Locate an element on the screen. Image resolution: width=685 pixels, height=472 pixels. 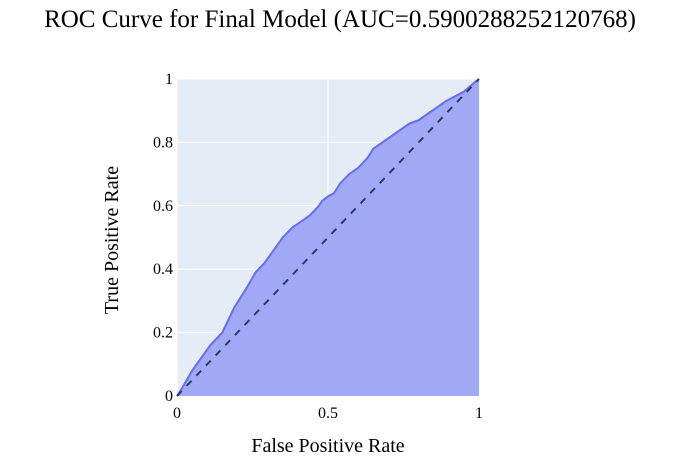
y-tick-label: 0.2 is located at coordinates (163, 333).